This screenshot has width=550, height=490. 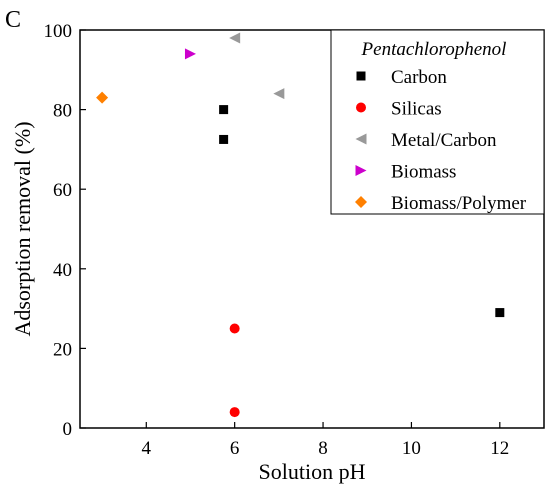 What do you see at coordinates (459, 203) in the screenshot?
I see `legend-label-biomass-polymer: Biomass/Polymer` at bounding box center [459, 203].